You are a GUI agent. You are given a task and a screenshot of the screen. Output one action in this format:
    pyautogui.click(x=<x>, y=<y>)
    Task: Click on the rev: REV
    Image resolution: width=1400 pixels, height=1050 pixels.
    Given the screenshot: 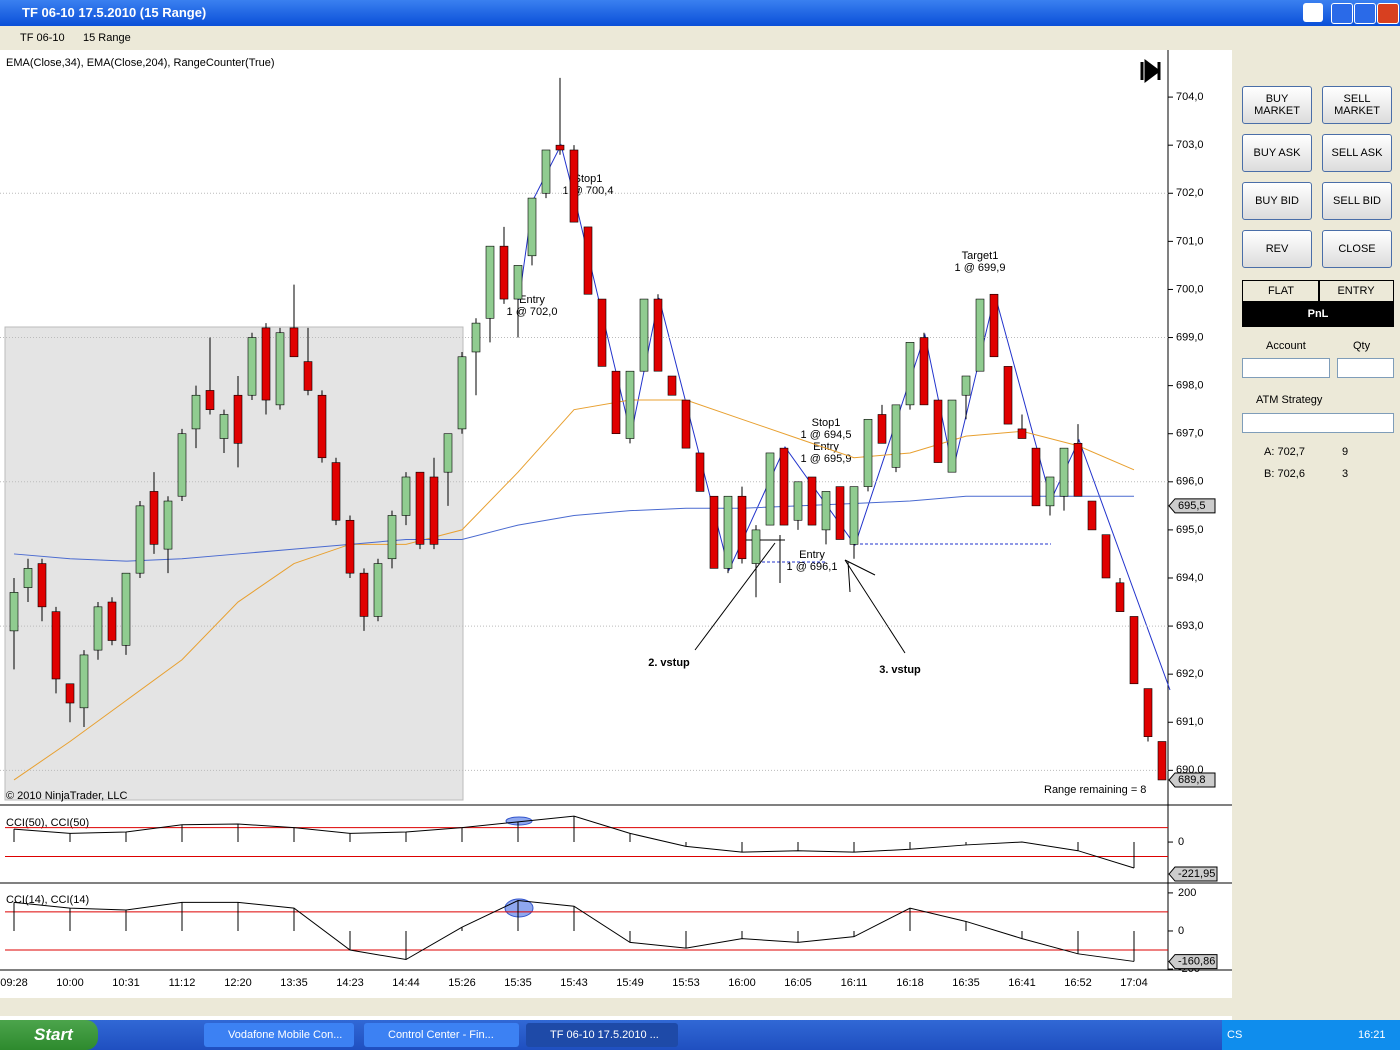 What is the action you would take?
    pyautogui.click(x=1277, y=249)
    